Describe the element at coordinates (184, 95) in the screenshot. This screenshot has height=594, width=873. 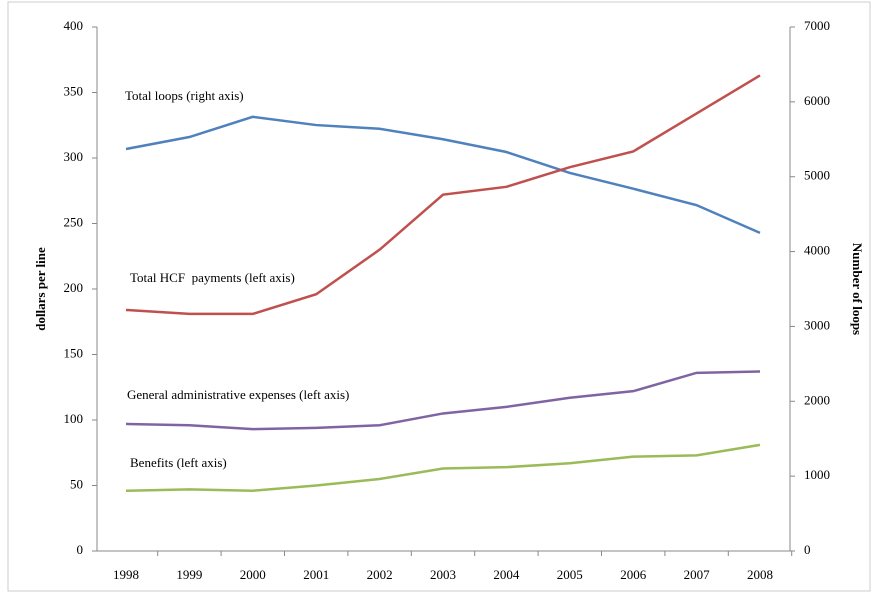
I see `series-label: Total loops (right axis)` at that location.